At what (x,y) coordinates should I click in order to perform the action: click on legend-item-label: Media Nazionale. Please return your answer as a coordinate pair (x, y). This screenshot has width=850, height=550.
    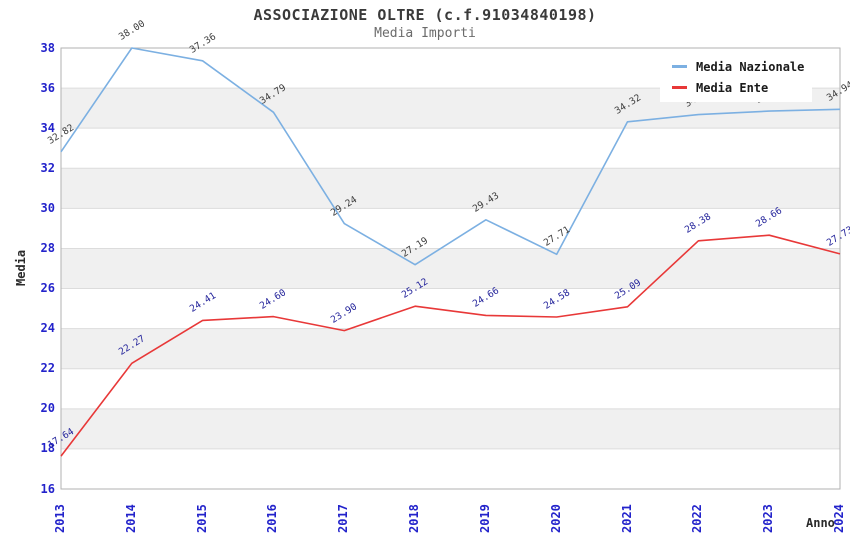
    Looking at the image, I should click on (750, 66).